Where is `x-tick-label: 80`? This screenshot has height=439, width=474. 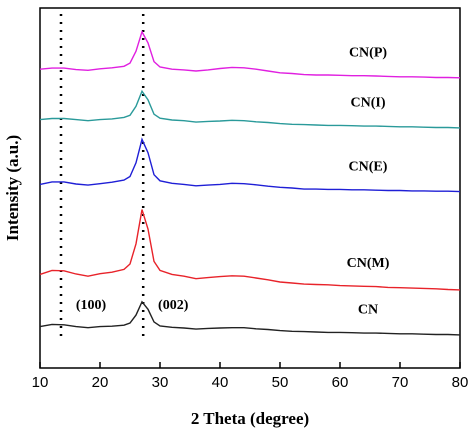
x-tick-label: 80 is located at coordinates (460, 382).